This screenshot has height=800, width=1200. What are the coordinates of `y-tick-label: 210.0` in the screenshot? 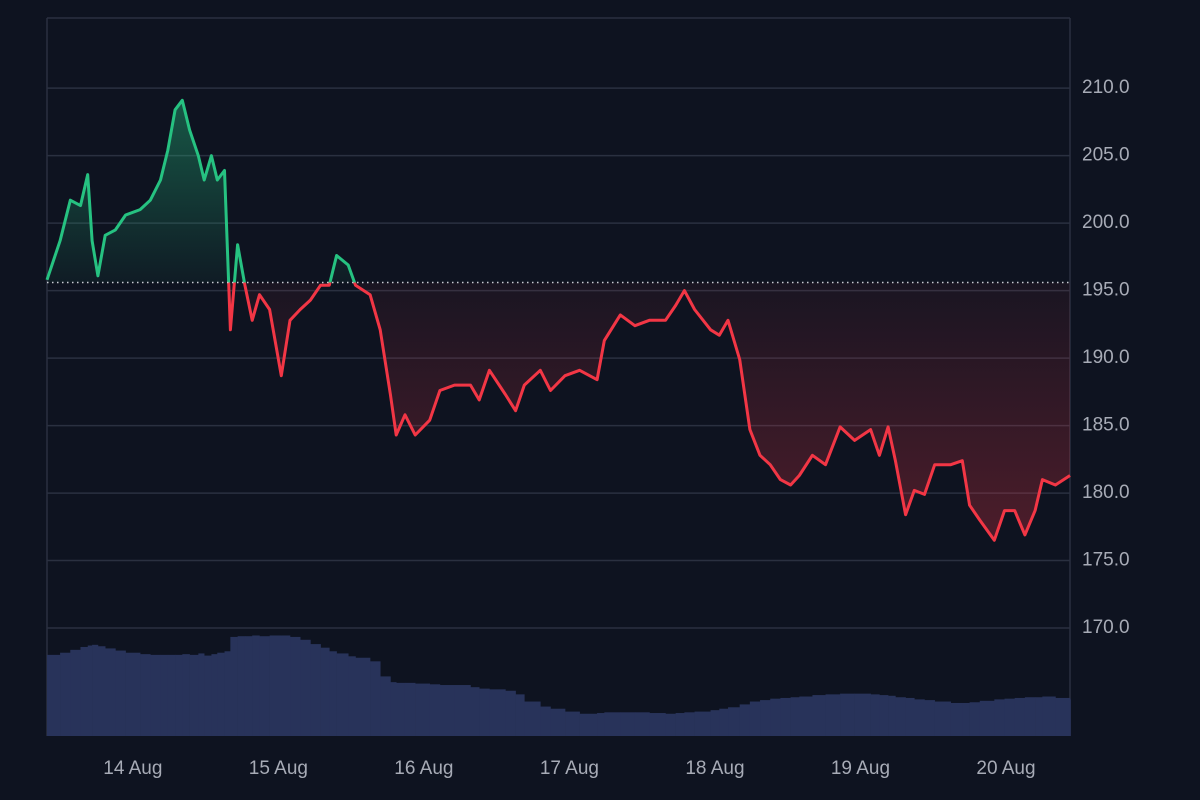 It's located at (1106, 87).